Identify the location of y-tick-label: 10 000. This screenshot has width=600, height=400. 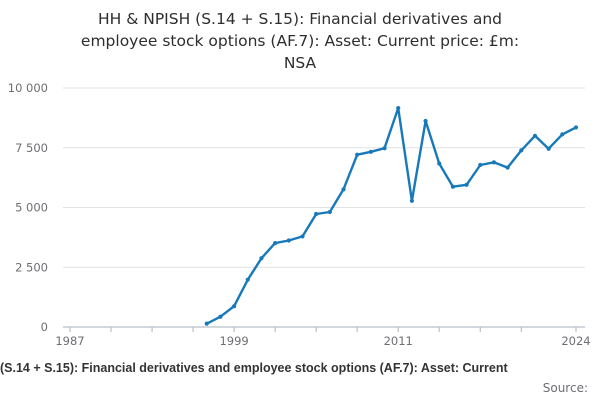
(28, 88).